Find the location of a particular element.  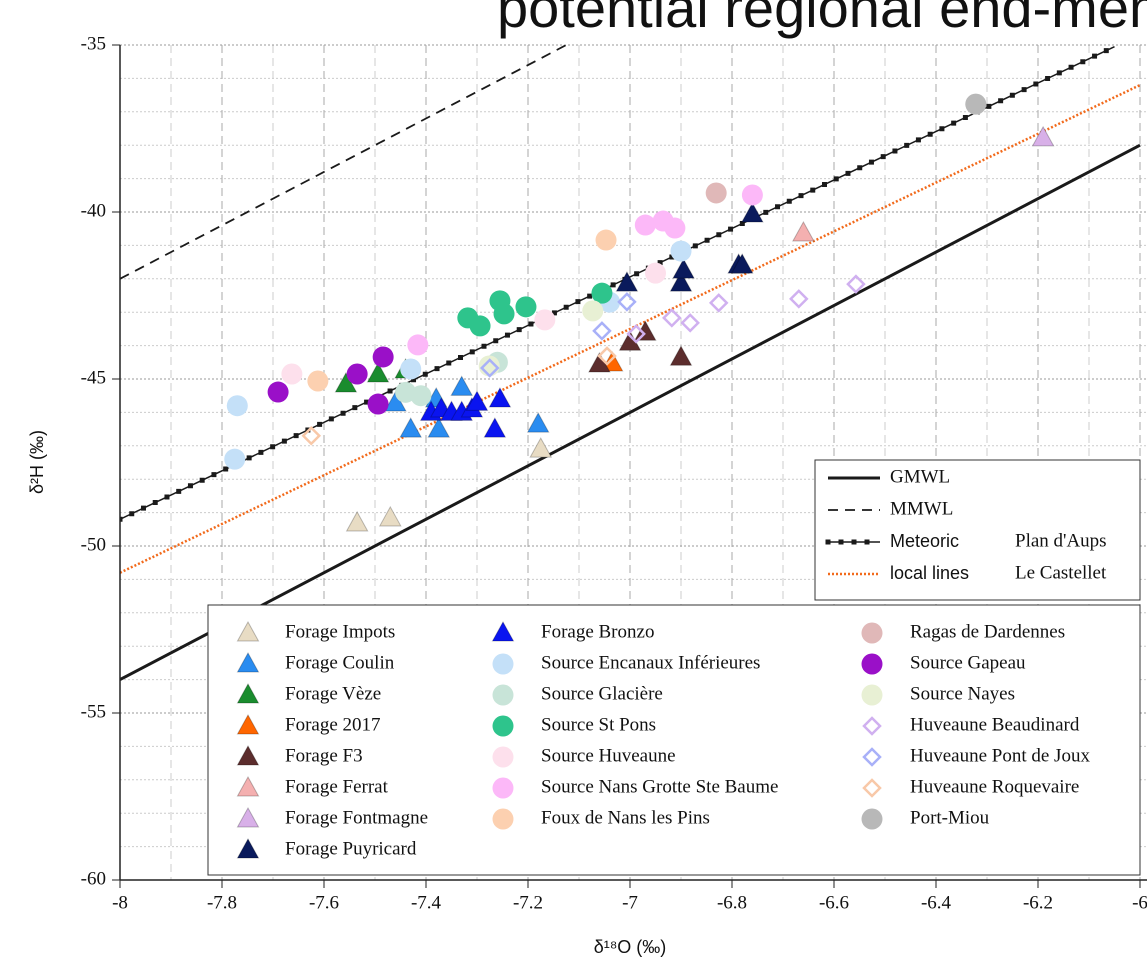

x-tick-label: -7 is located at coordinates (630, 902).